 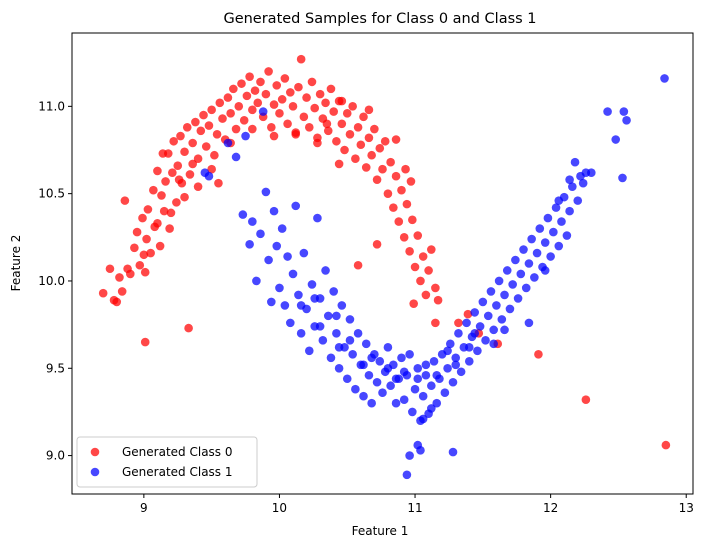 What do you see at coordinates (414, 508) in the screenshot?
I see `x-tick-label: 11` at bounding box center [414, 508].